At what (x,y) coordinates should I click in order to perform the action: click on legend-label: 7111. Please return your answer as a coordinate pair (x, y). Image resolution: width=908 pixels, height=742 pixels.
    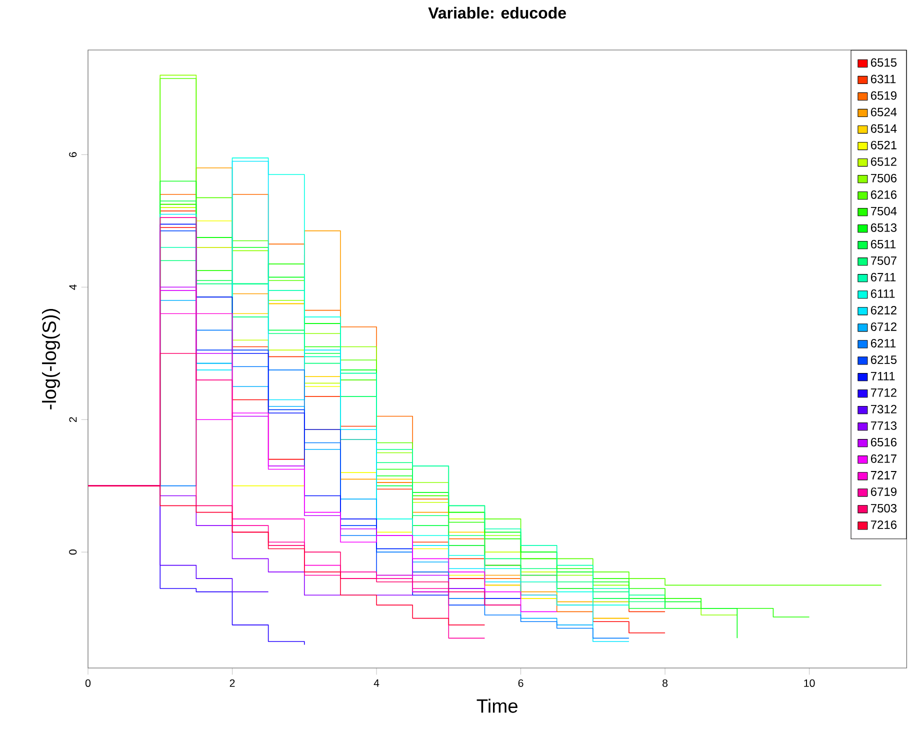
    Looking at the image, I should click on (882, 376).